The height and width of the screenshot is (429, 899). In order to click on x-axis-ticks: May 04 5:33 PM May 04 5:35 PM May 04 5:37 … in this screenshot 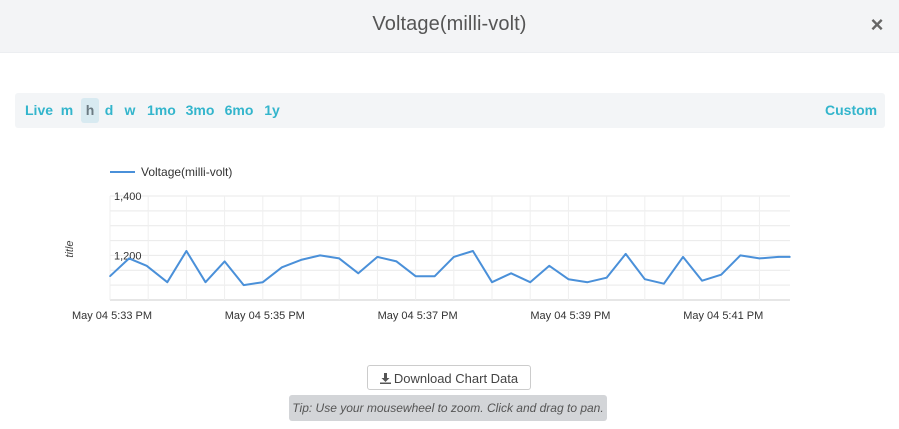, I will do `click(417, 316)`.